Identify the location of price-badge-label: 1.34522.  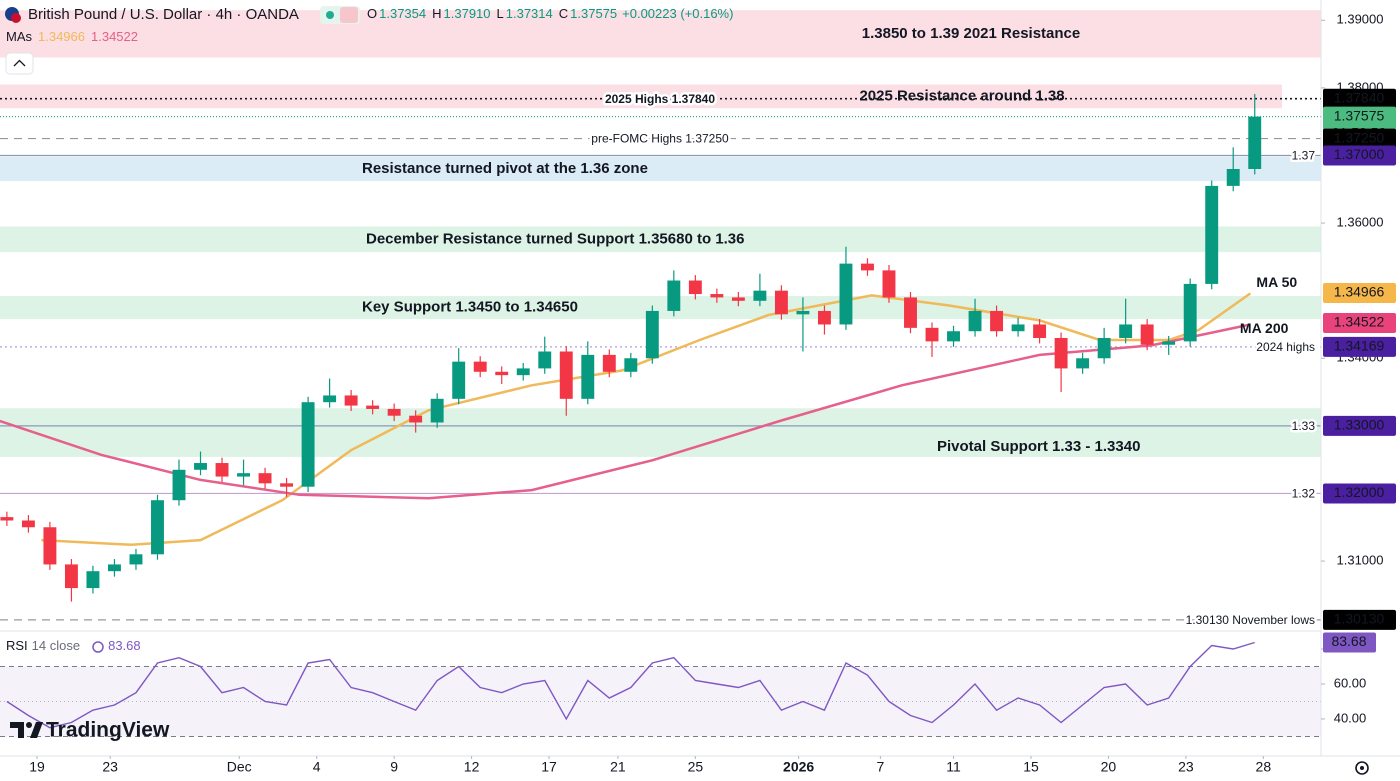
(1359, 322).